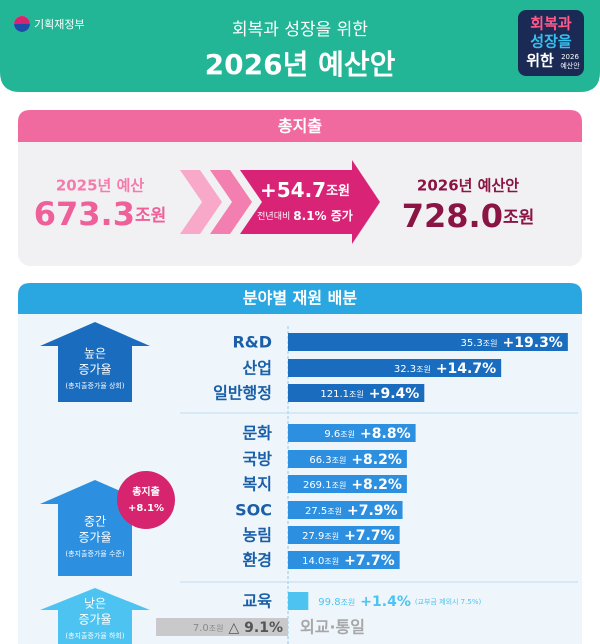  Describe the element at coordinates (313, 561) in the screenshot. I see `amount: 14.0` at that location.